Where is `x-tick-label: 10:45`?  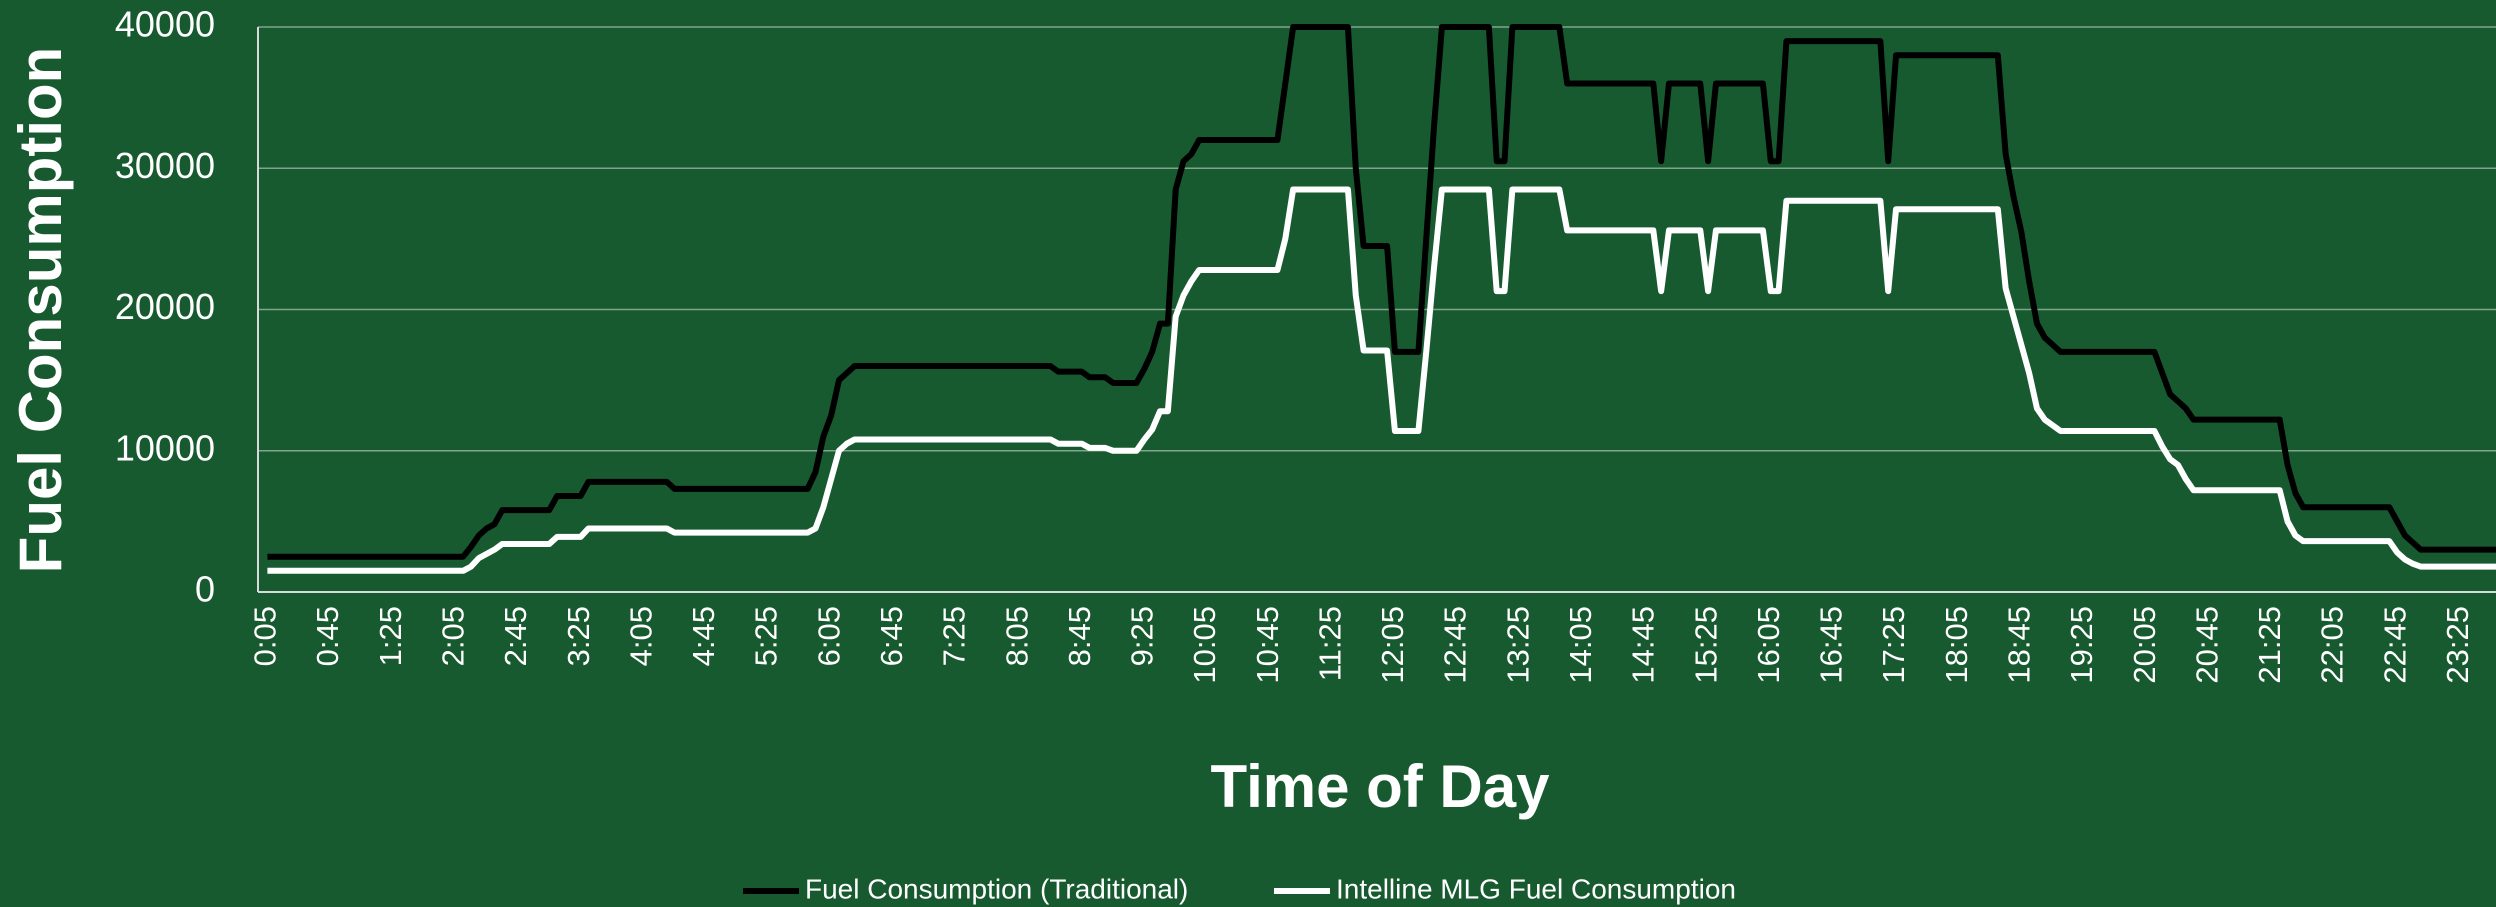 x-tick-label: 10:45 is located at coordinates (1267, 645).